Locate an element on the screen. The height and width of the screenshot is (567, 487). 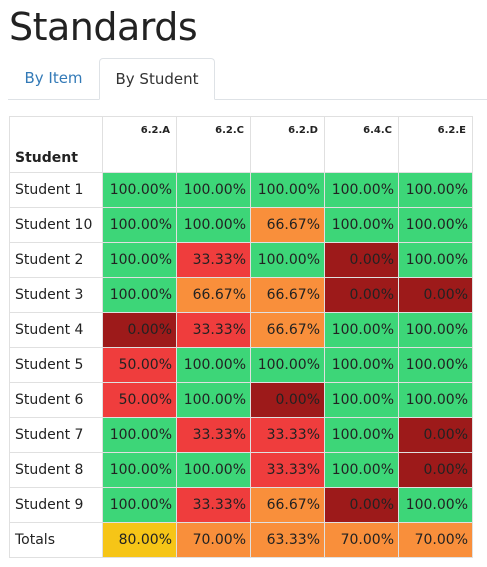
student-name: Student 2 is located at coordinates (56, 260).